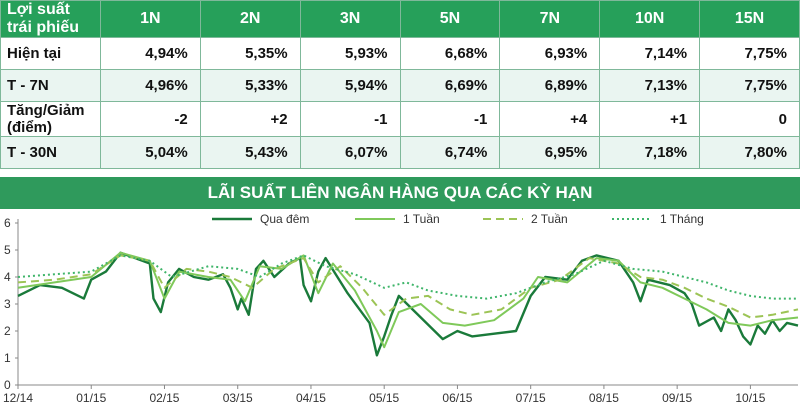 The image size is (800, 413). Describe the element at coordinates (350, 152) in the screenshot. I see `table-cell: 6,07%` at that location.